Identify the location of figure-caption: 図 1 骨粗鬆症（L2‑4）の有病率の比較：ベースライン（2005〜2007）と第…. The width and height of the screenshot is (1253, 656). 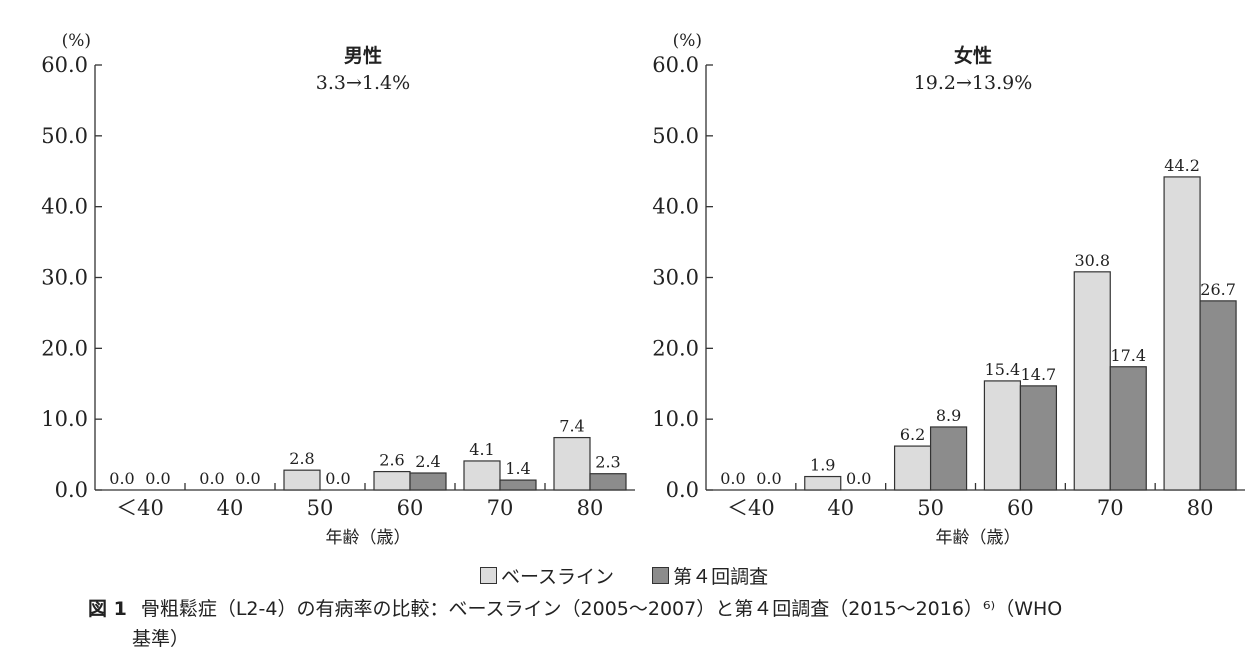
(608, 624).